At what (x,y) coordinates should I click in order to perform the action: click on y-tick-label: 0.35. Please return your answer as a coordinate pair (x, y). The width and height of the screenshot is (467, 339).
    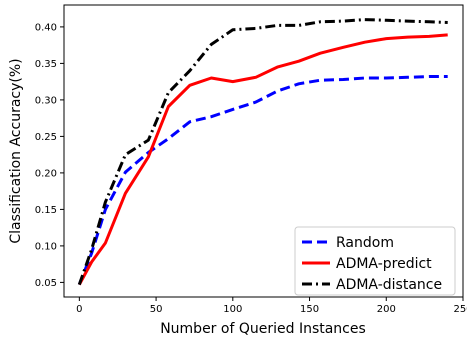
    Looking at the image, I should click on (46, 64).